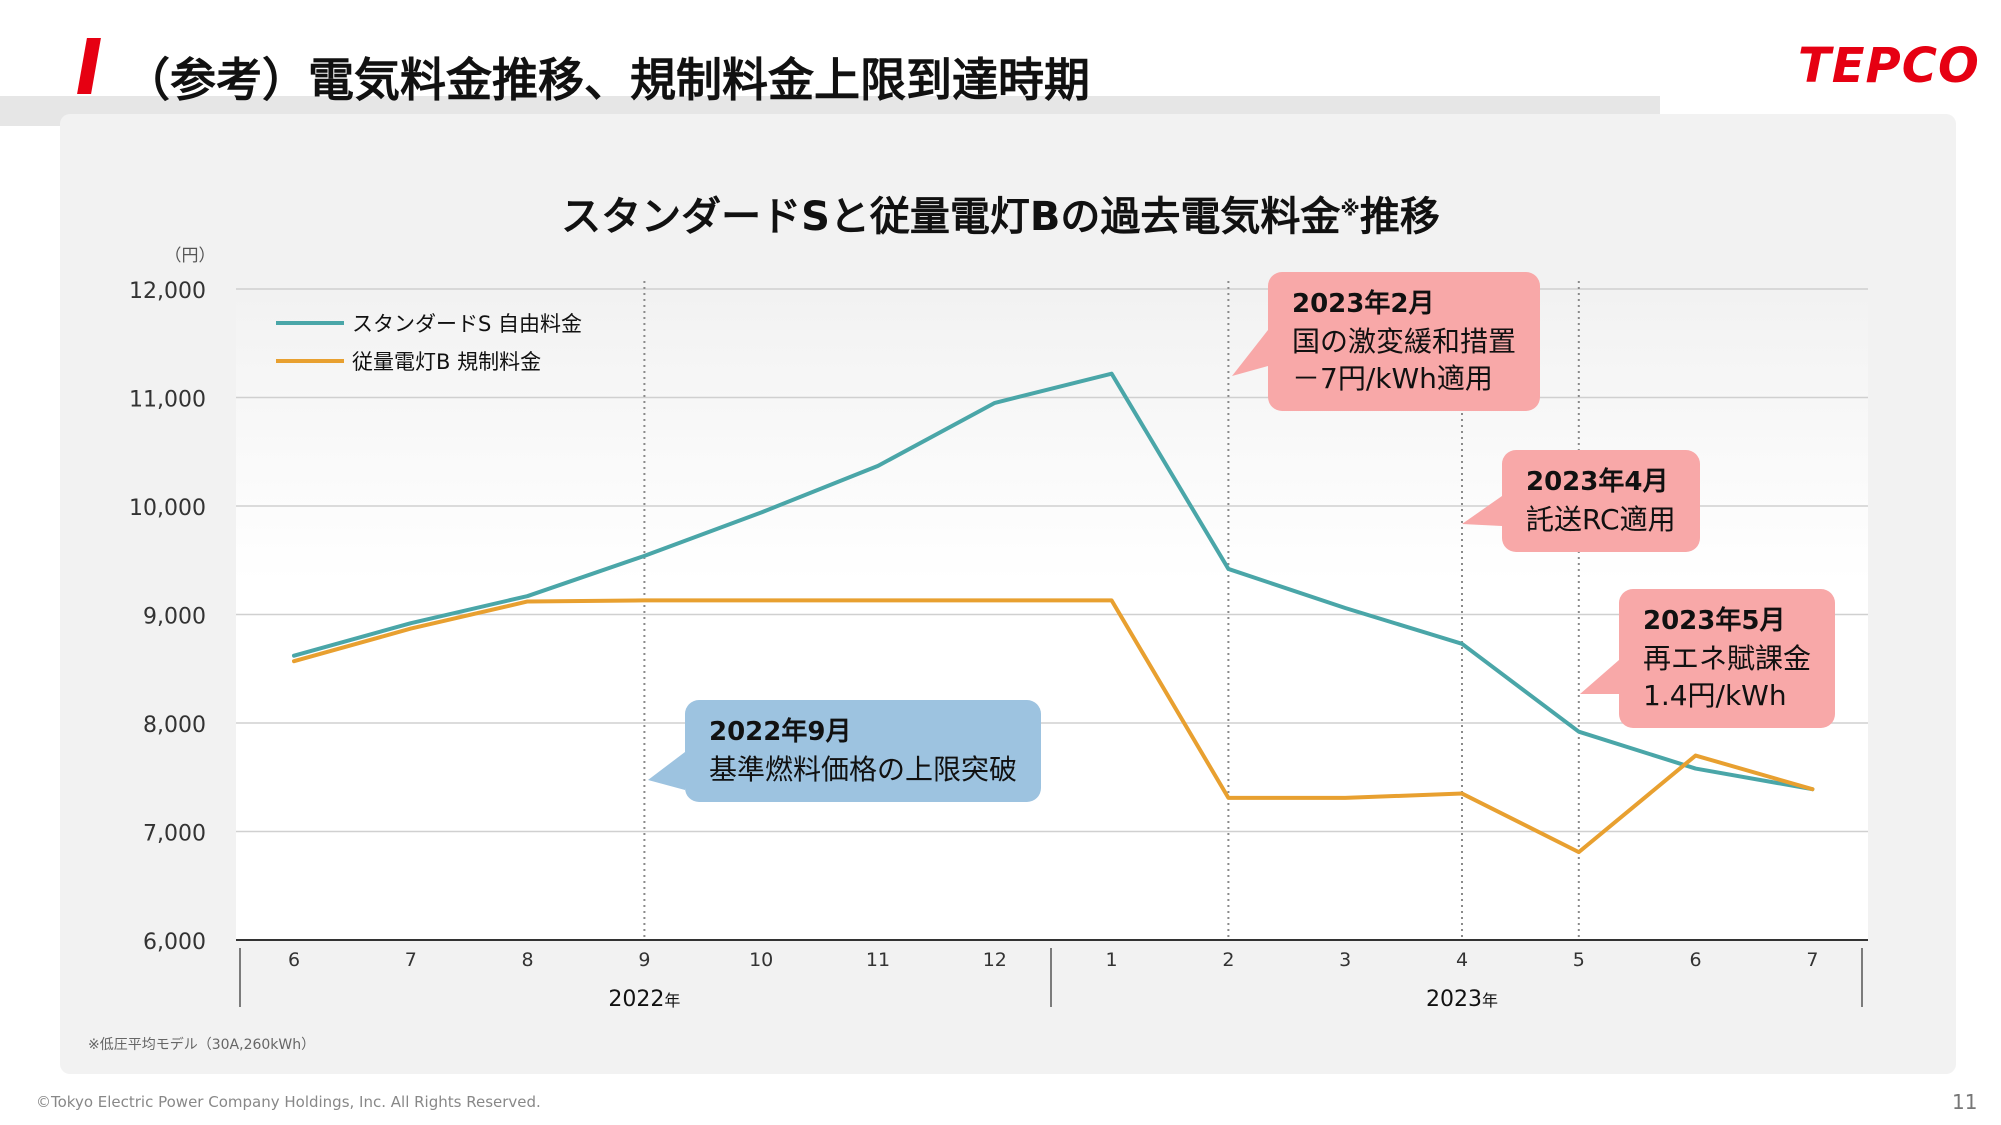  I want to click on callout-line: 再エネ賦課金, so click(1727, 658).